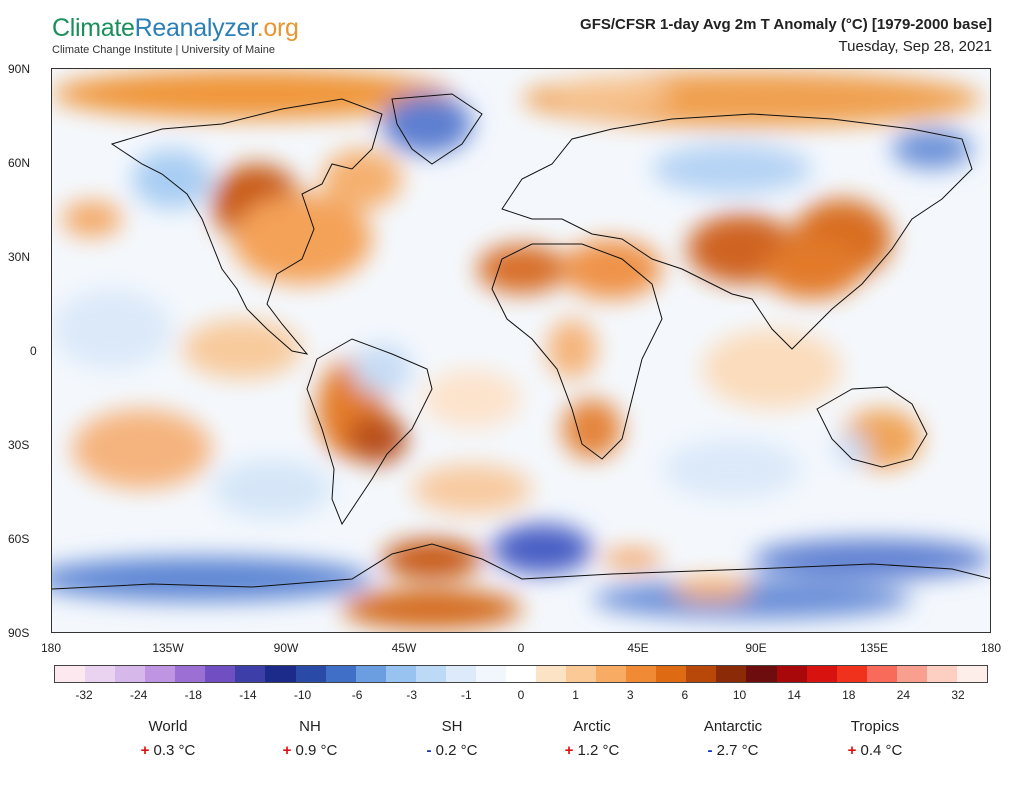 Image resolution: width=1024 pixels, height=786 pixels. I want to click on stat-name: Arctic, so click(592, 726).